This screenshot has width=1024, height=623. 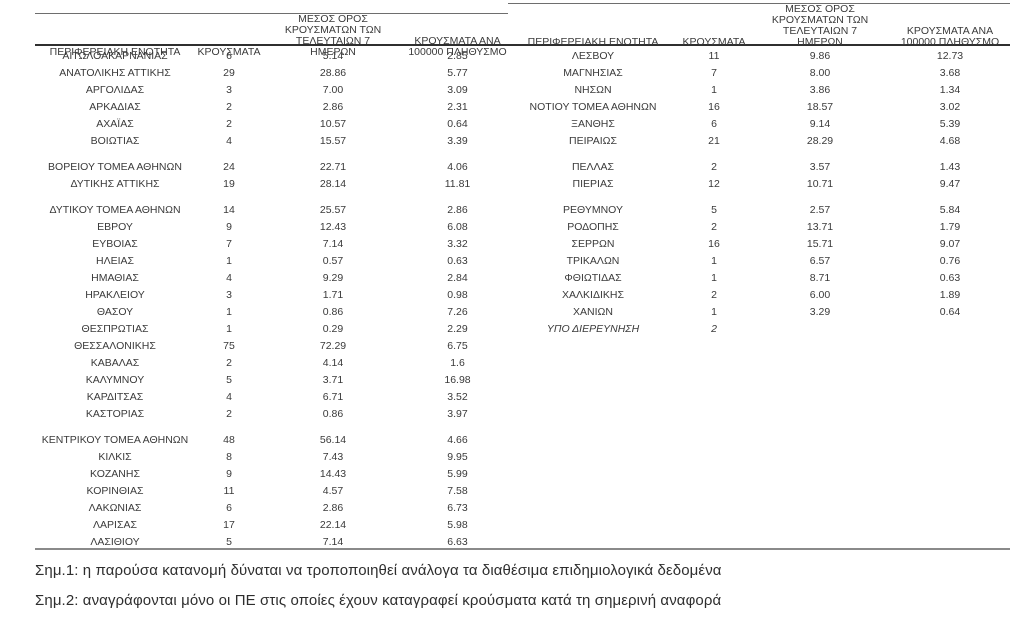 I want to click on table-row: ΧΑΝΙΩΝ 1 3.29 0.64, so click(x=759, y=312).